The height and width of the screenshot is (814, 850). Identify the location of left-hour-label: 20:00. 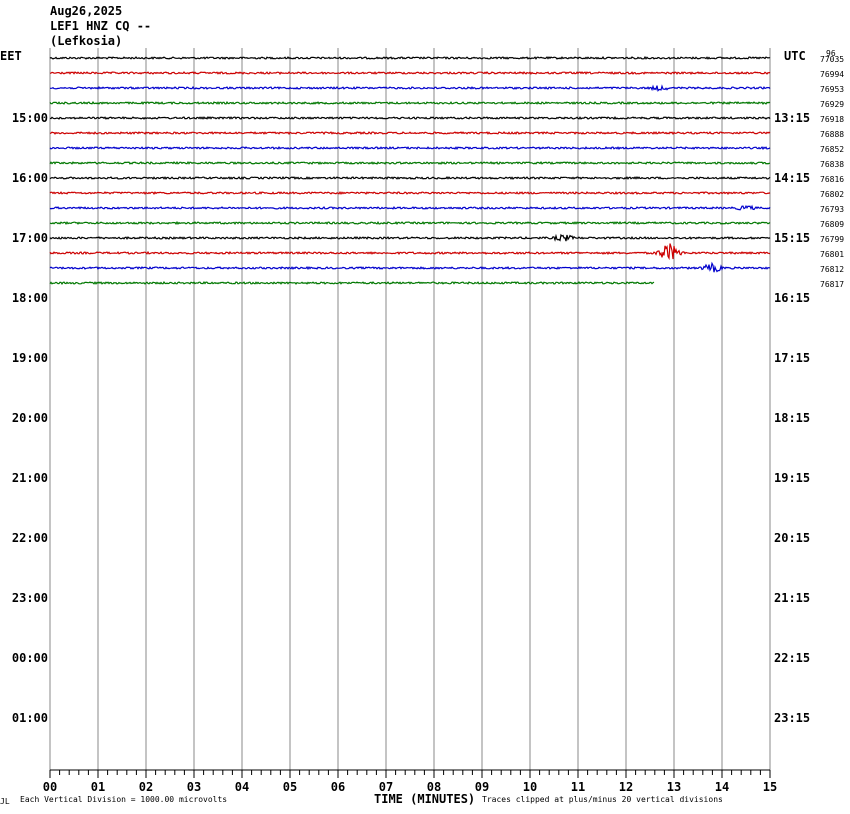
(30, 418).